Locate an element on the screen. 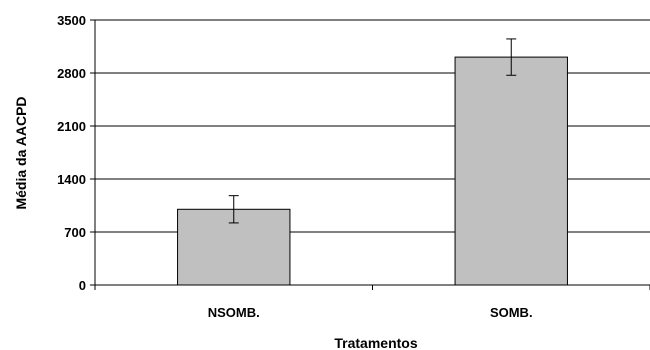  y-tick-label: 2100 is located at coordinates (71, 126).